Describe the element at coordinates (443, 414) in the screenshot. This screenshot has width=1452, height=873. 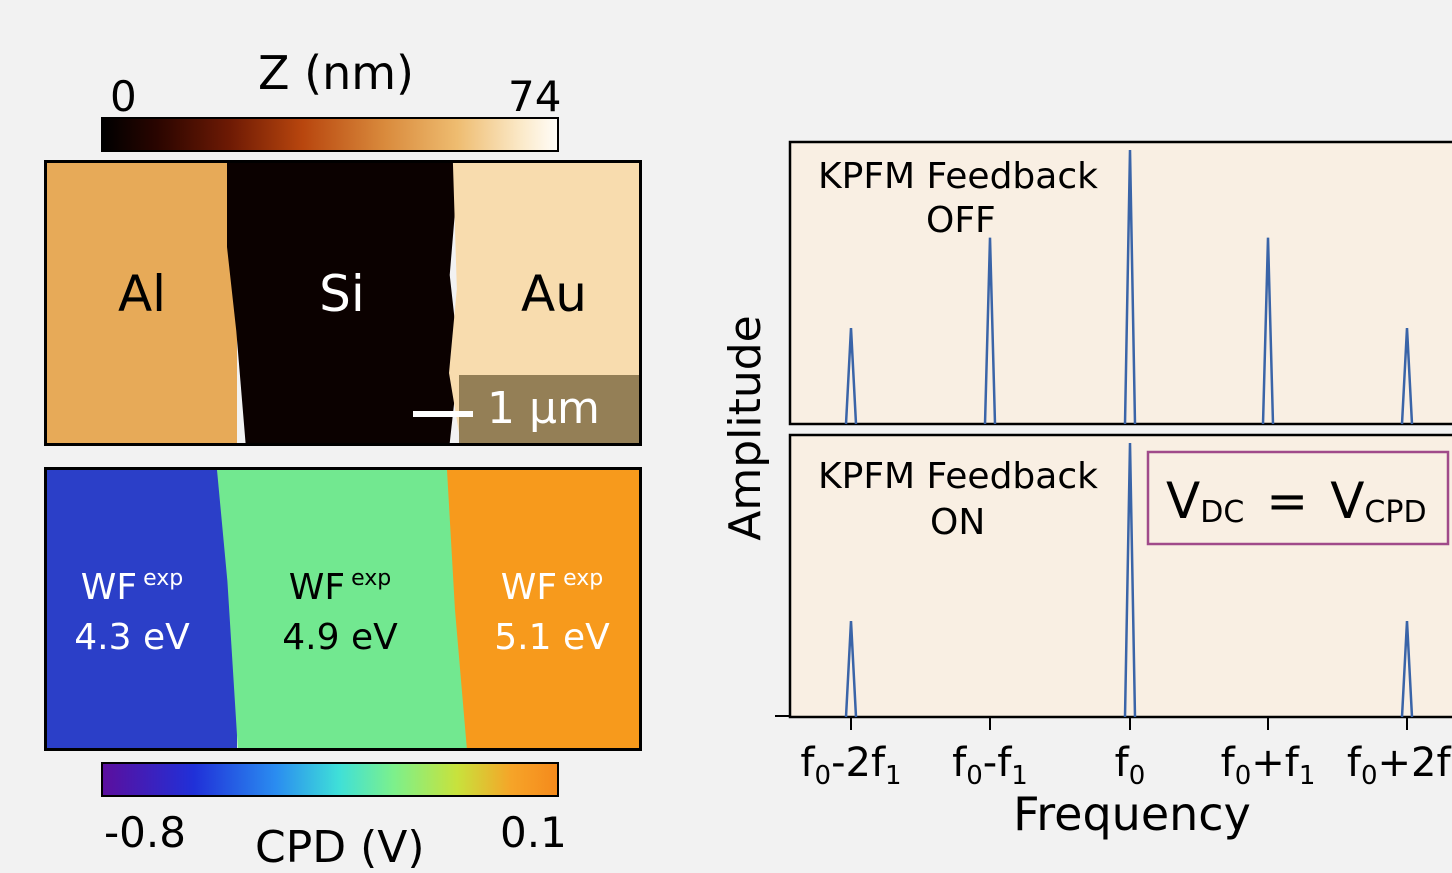
I see `scalebar-line` at that location.